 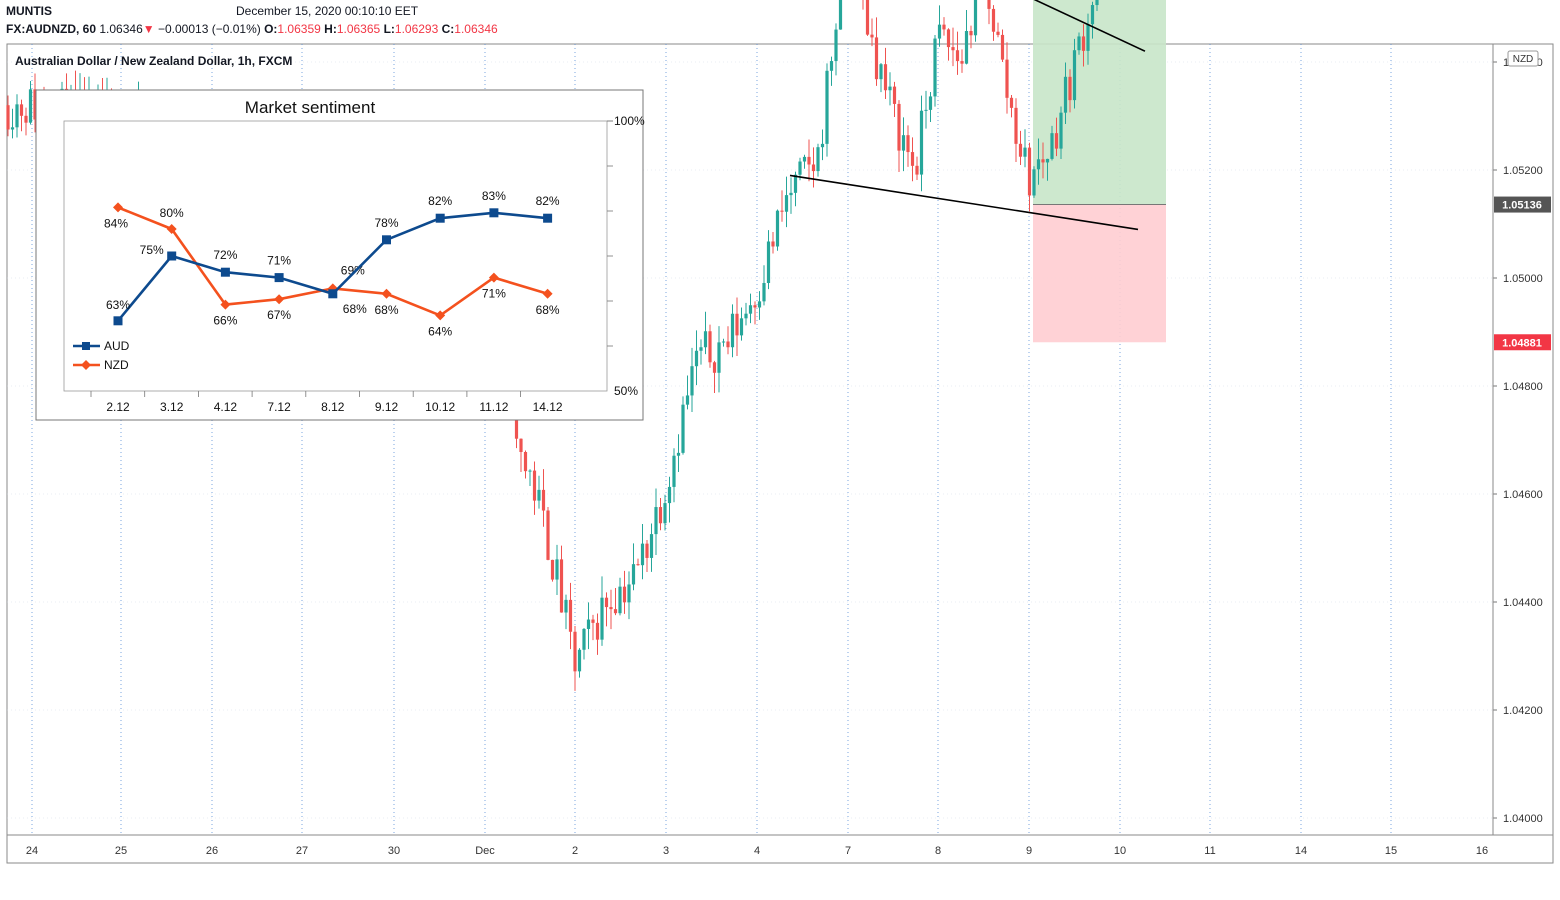 I want to click on nzd-series: 84%80%66% 67%69%68%64%71%68%, so click(x=332, y=270).